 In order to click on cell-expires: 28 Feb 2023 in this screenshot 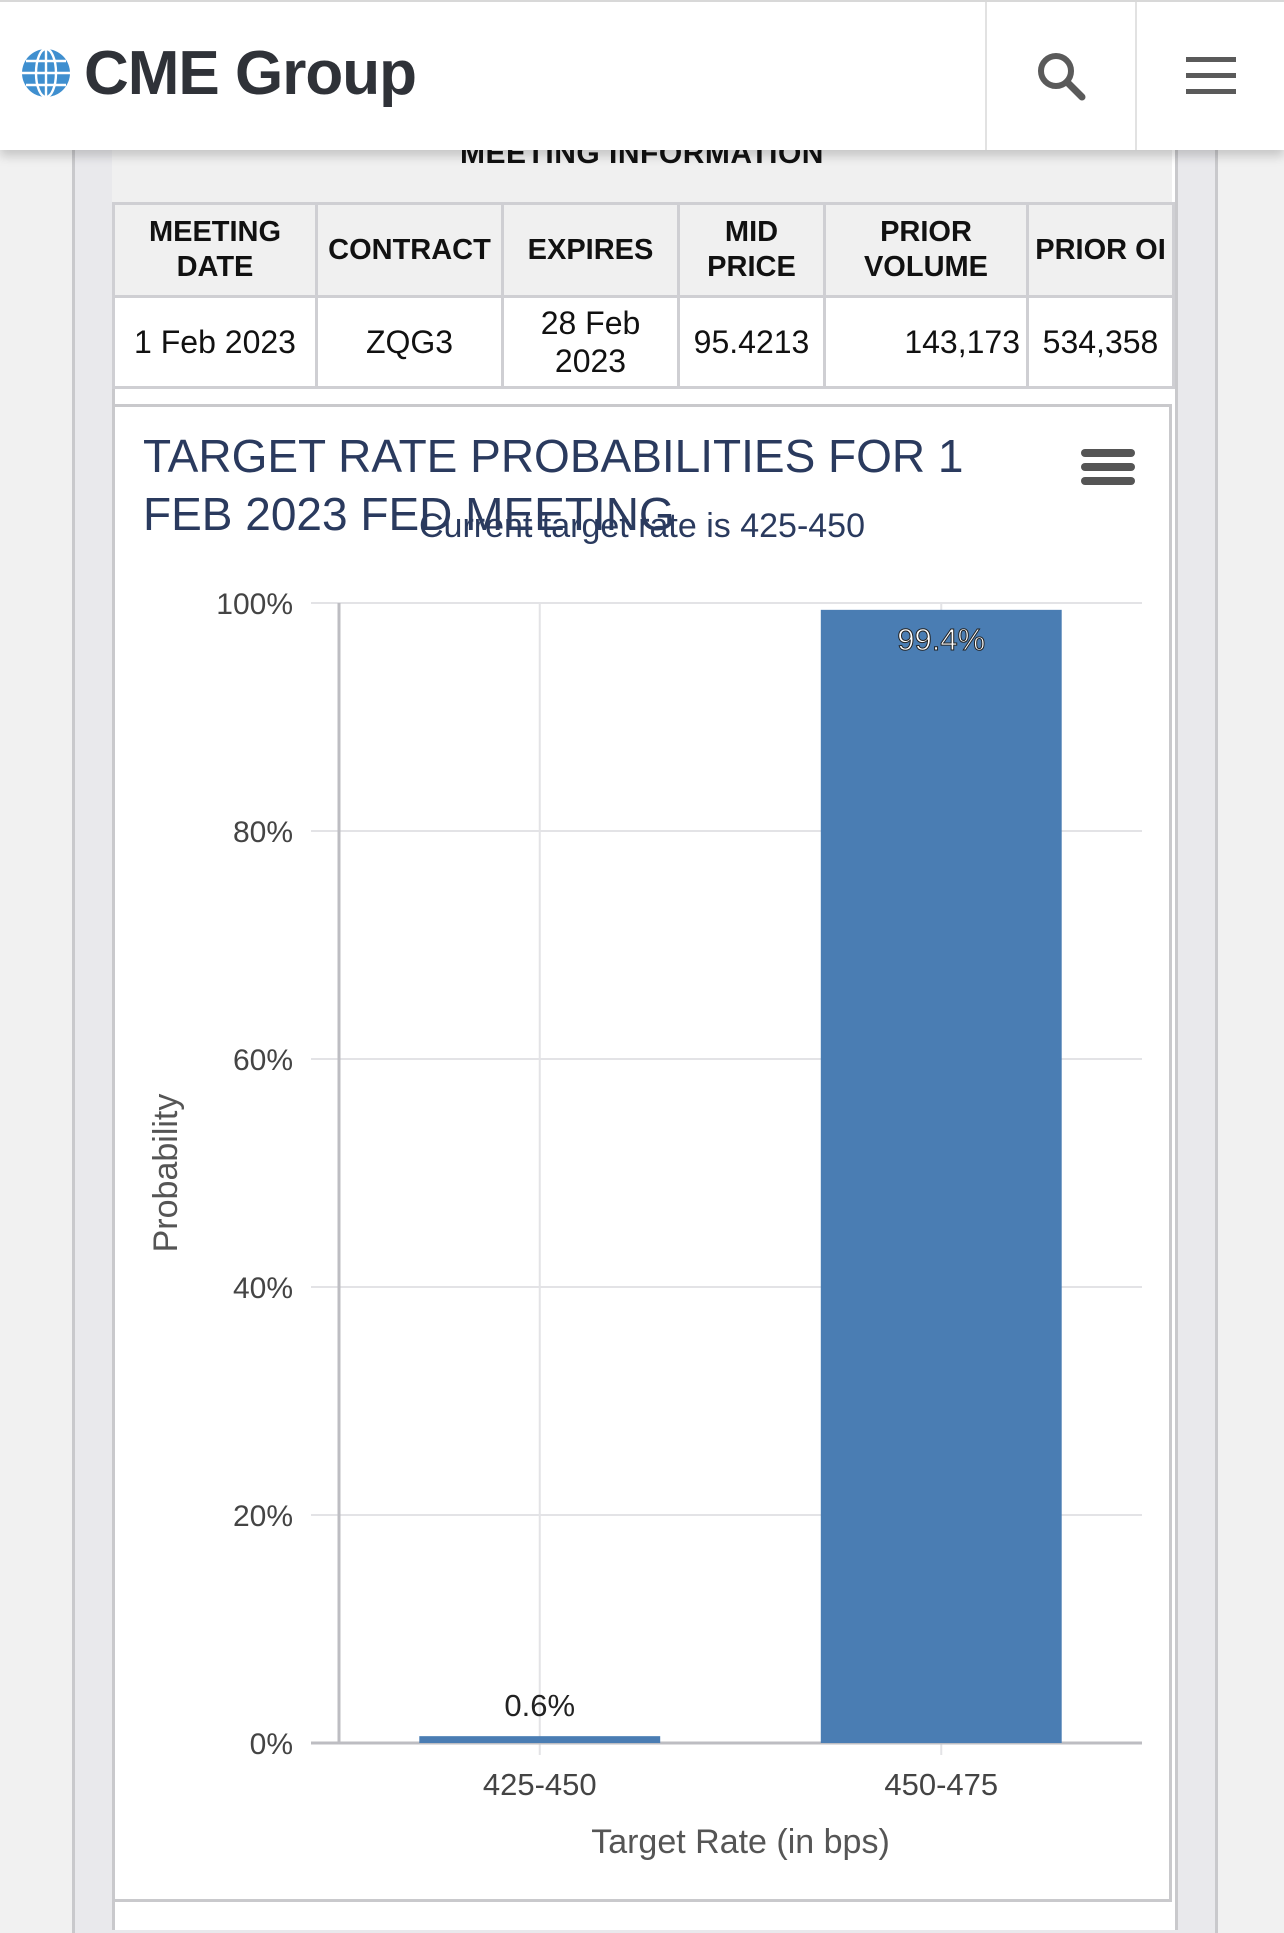, I will do `click(590, 342)`.